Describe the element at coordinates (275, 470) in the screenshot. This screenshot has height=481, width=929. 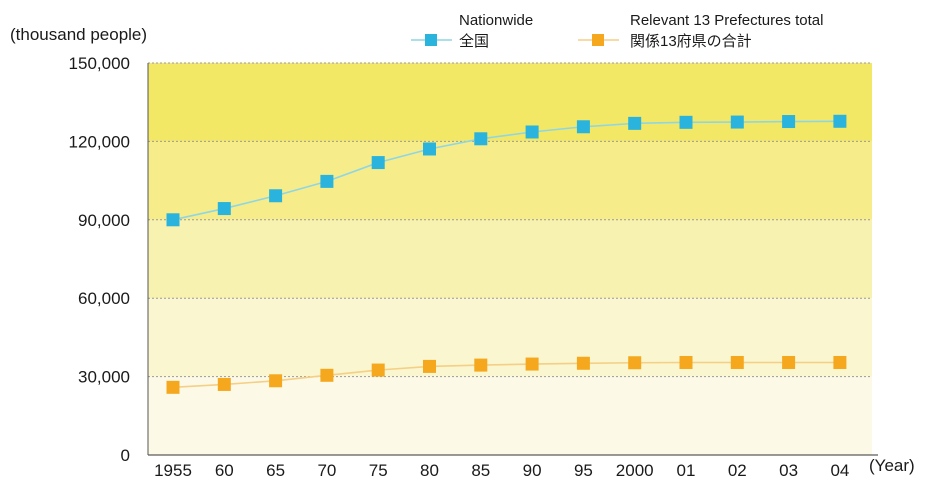
I see `x-tick-label: 65` at that location.